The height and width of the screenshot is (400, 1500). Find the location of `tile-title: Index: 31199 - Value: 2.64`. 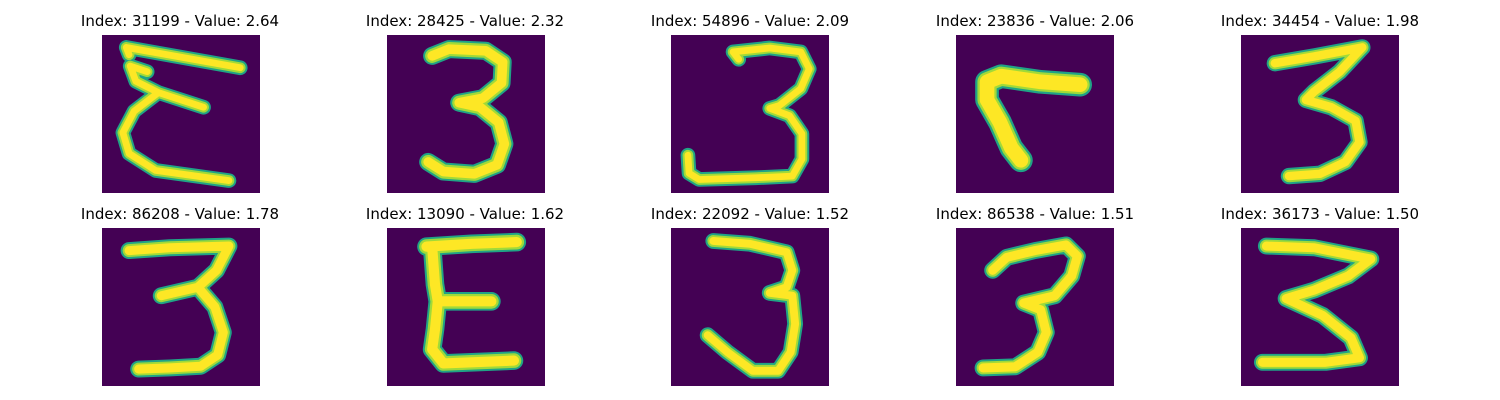

tile-title: Index: 31199 - Value: 2.64 is located at coordinates (180, 21).